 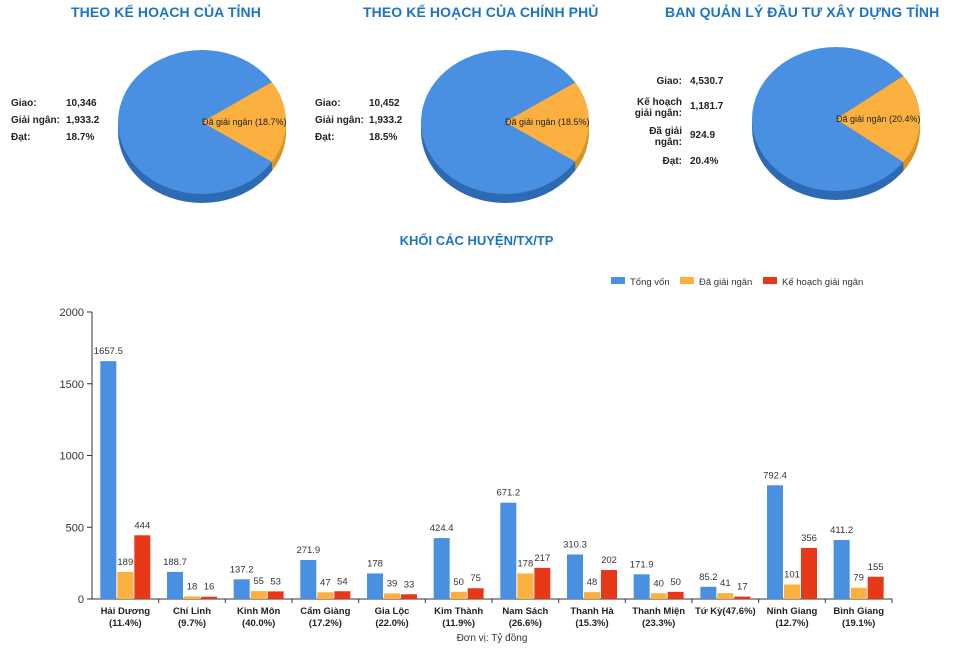 I want to click on bar-value-label: 75, so click(x=475, y=578).